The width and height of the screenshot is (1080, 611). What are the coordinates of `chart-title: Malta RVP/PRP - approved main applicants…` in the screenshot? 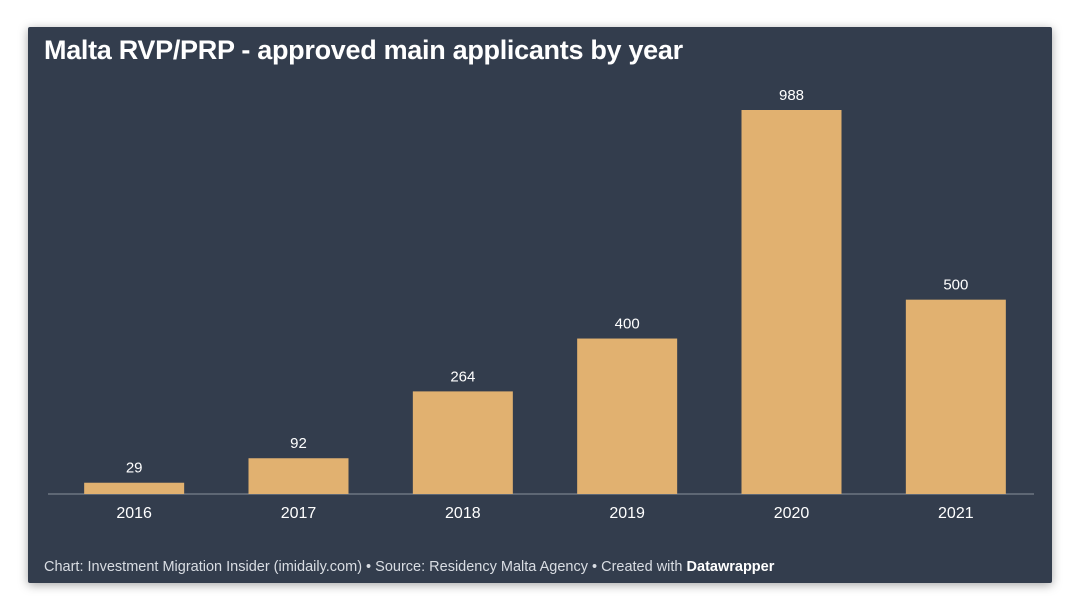 It's located at (363, 50).